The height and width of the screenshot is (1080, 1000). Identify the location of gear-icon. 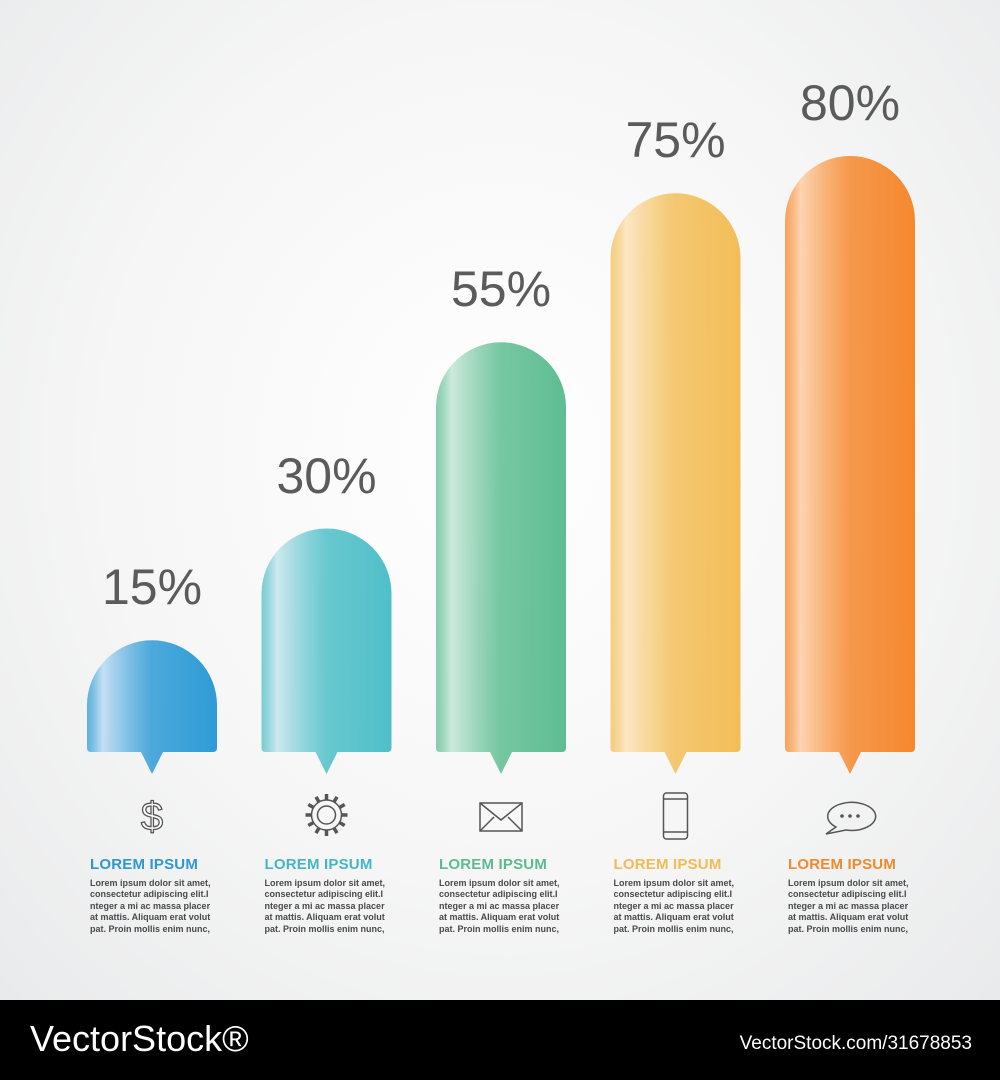
(326, 815).